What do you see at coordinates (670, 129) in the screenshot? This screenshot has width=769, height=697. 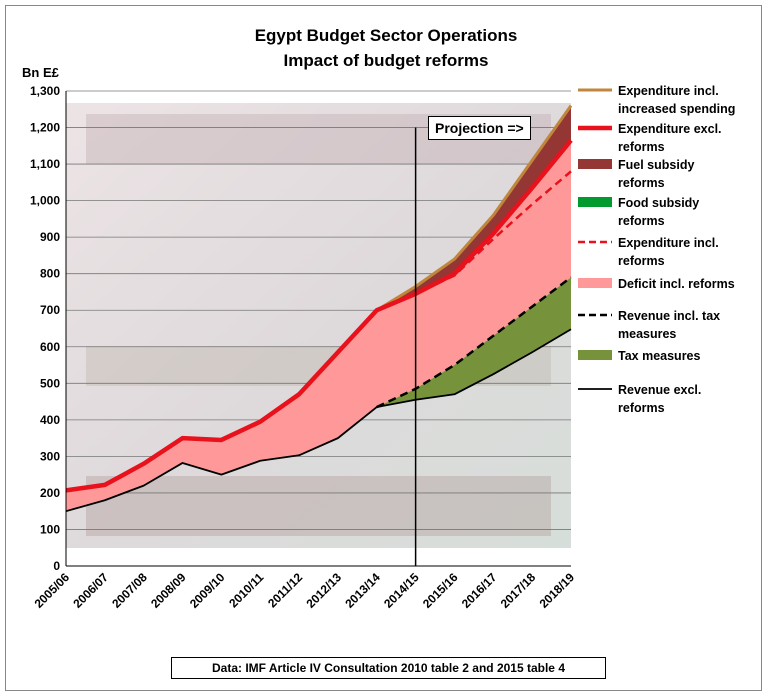 I see `legend-label: Expenditure excl.` at bounding box center [670, 129].